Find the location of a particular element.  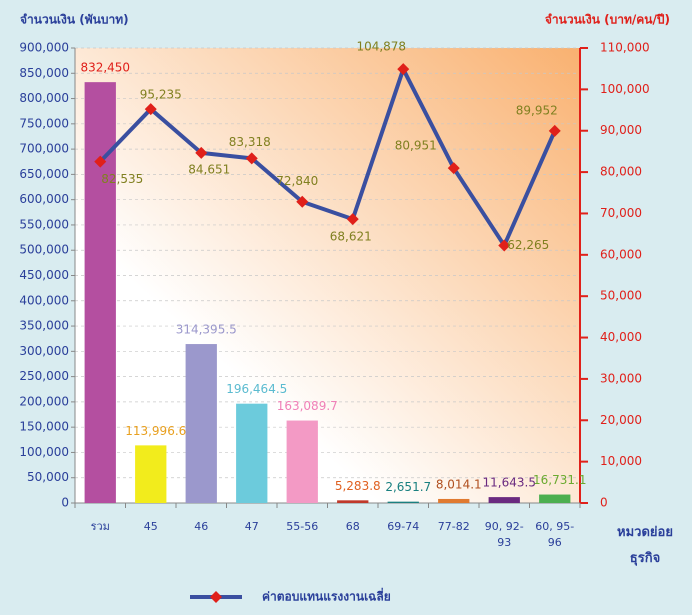

y-tick-label: 400,000 is located at coordinates (44, 300).